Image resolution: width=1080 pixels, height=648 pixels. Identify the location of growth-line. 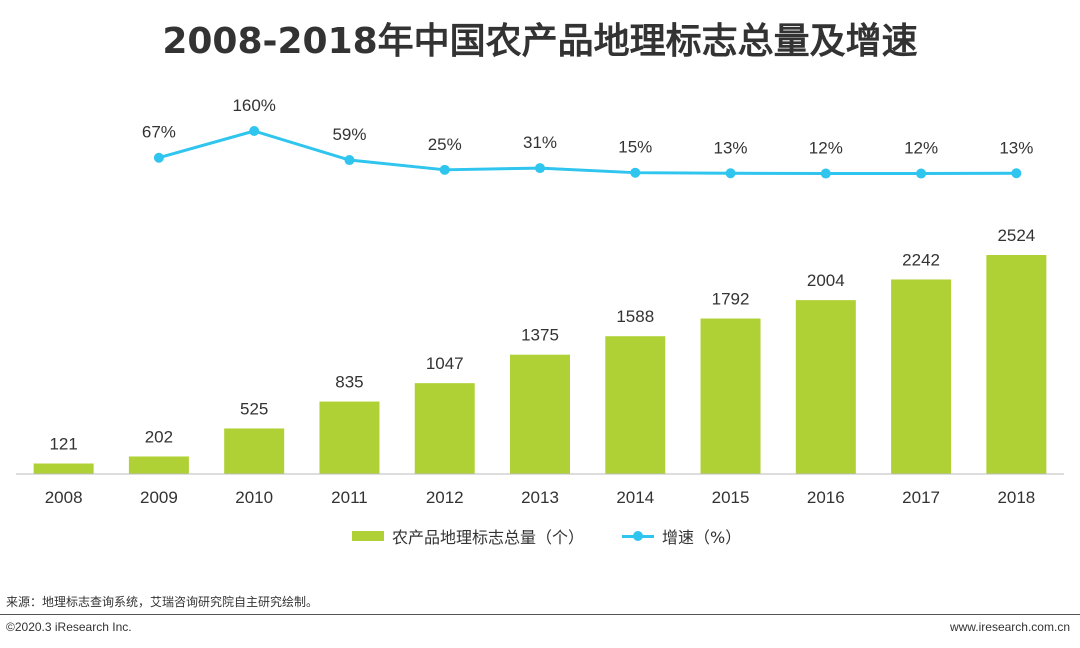
(587, 152).